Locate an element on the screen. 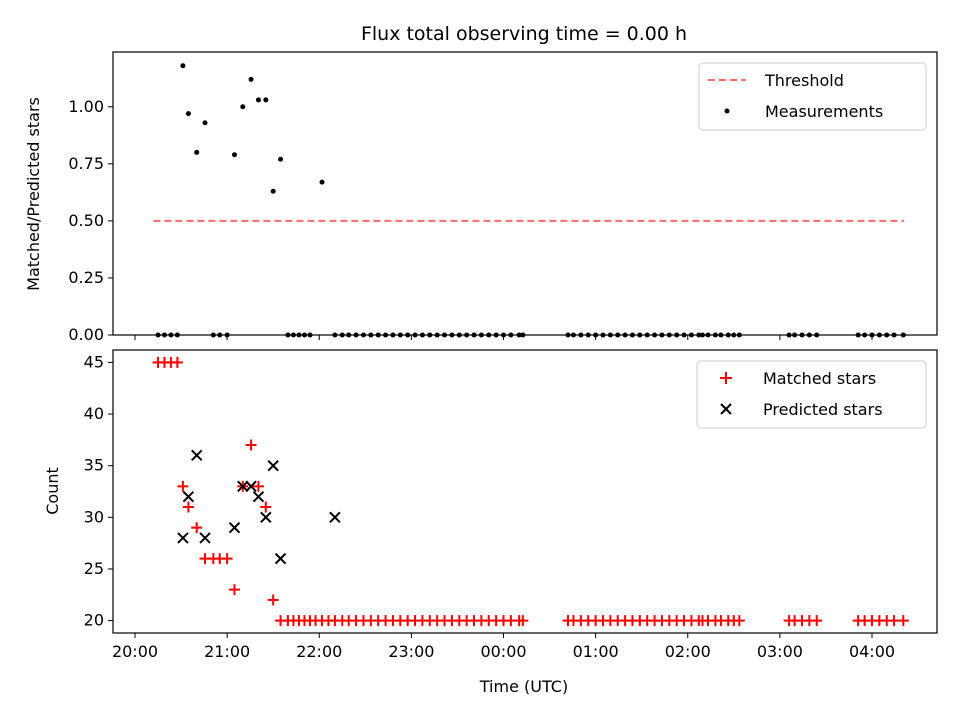 This screenshot has width=960, height=720. legend-predicted-swatch is located at coordinates (726, 409).